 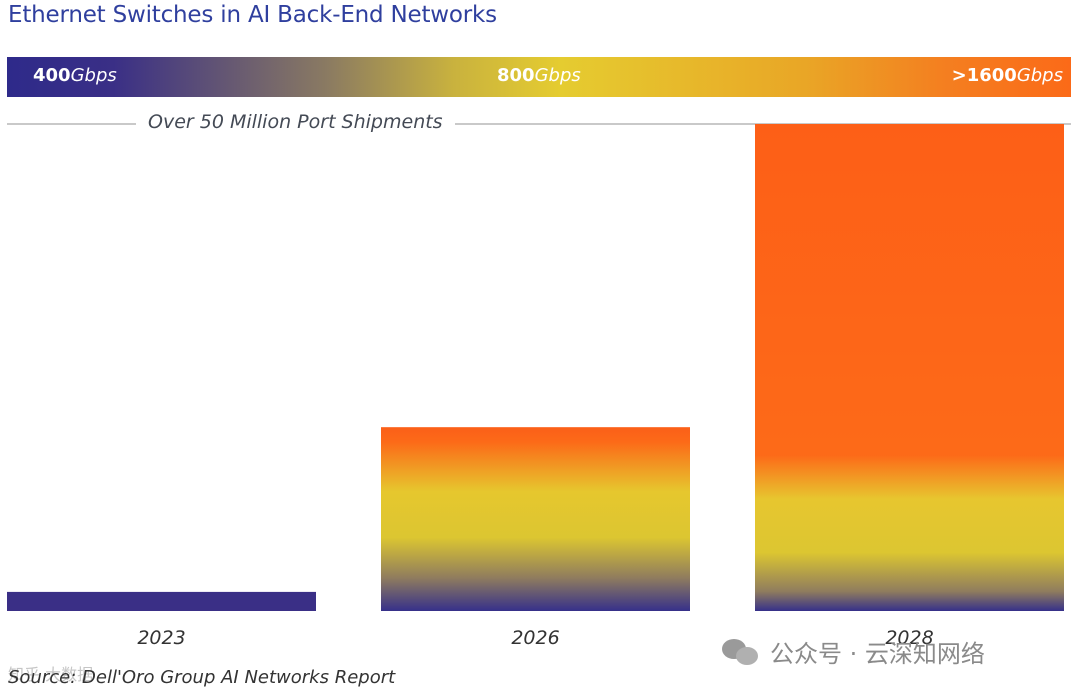 What do you see at coordinates (75, 75) in the screenshot?
I see `speed-label-400: 400Gbps` at bounding box center [75, 75].